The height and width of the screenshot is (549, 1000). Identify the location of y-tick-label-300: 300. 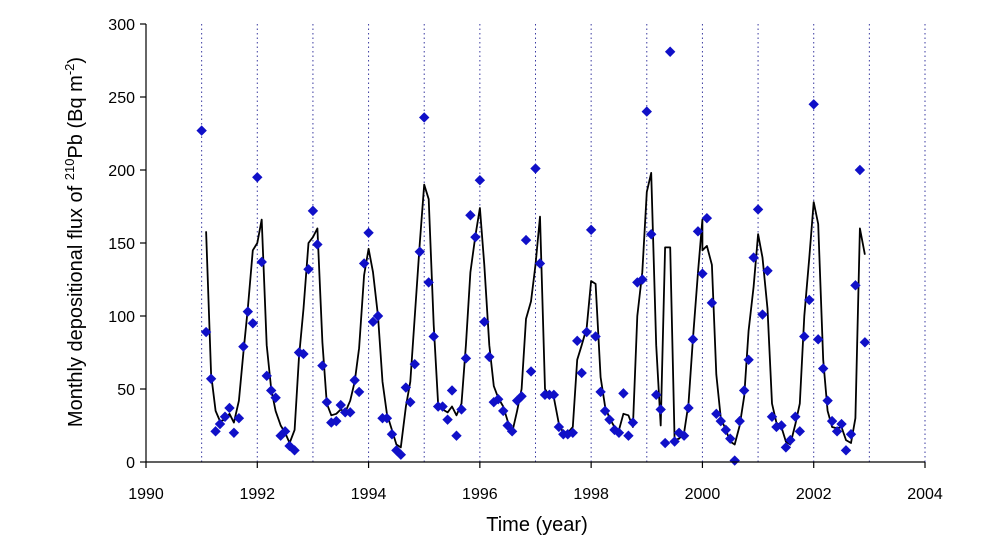
(121, 25).